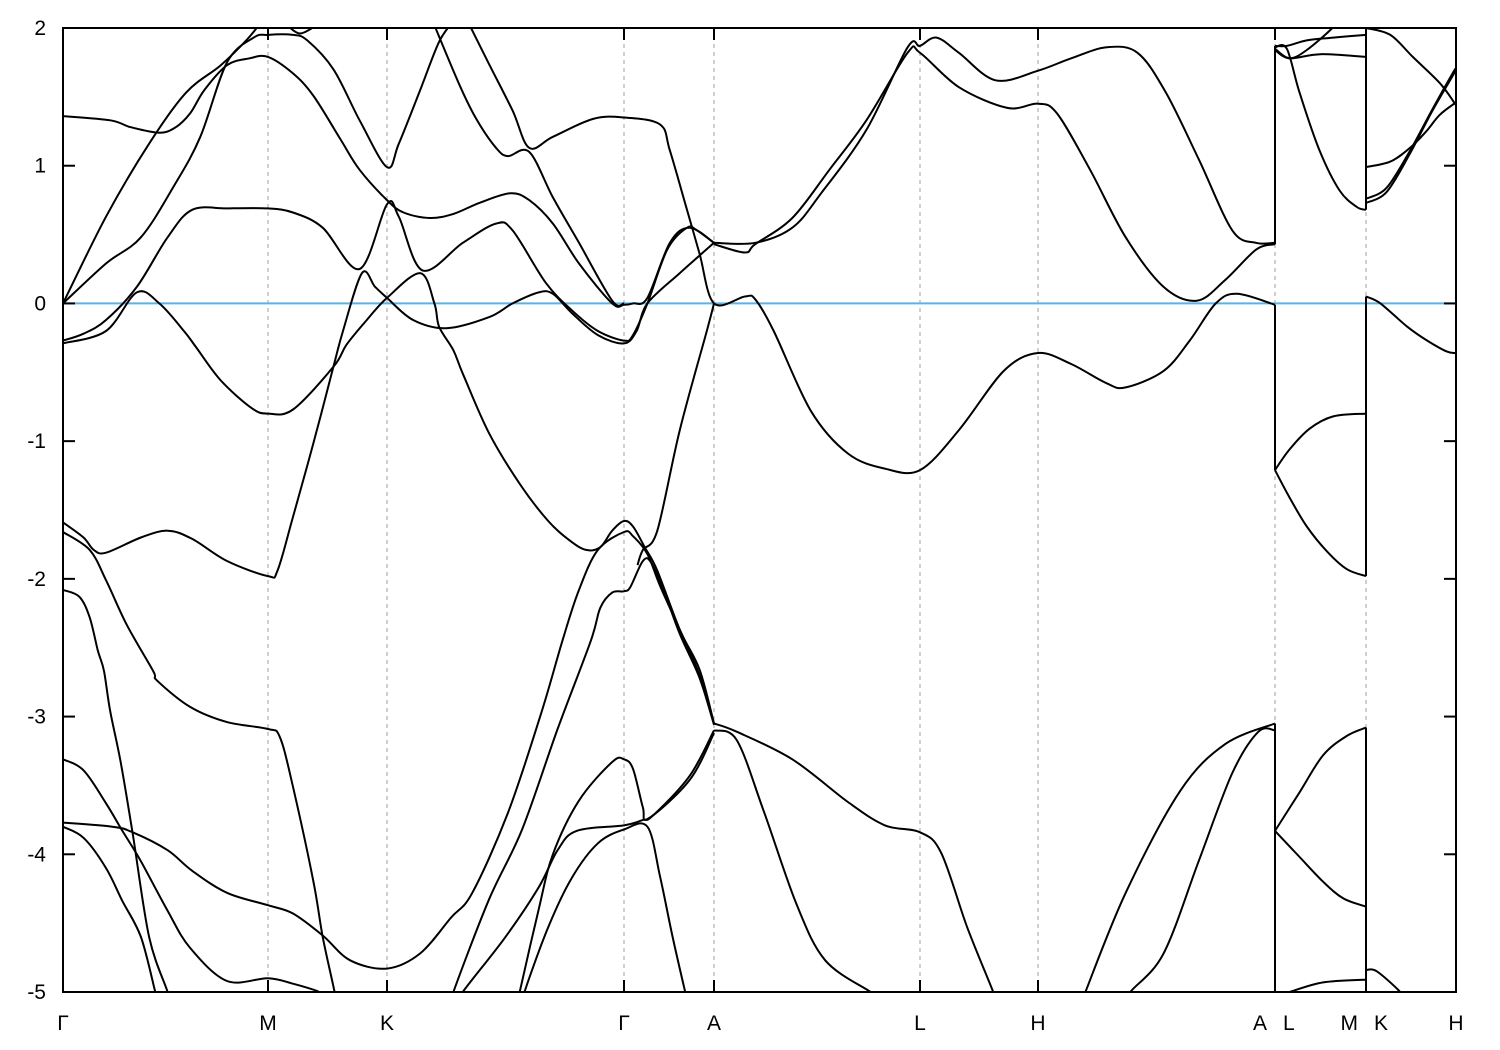  What do you see at coordinates (36, 579) in the screenshot?
I see `y-tick-label: -2` at bounding box center [36, 579].